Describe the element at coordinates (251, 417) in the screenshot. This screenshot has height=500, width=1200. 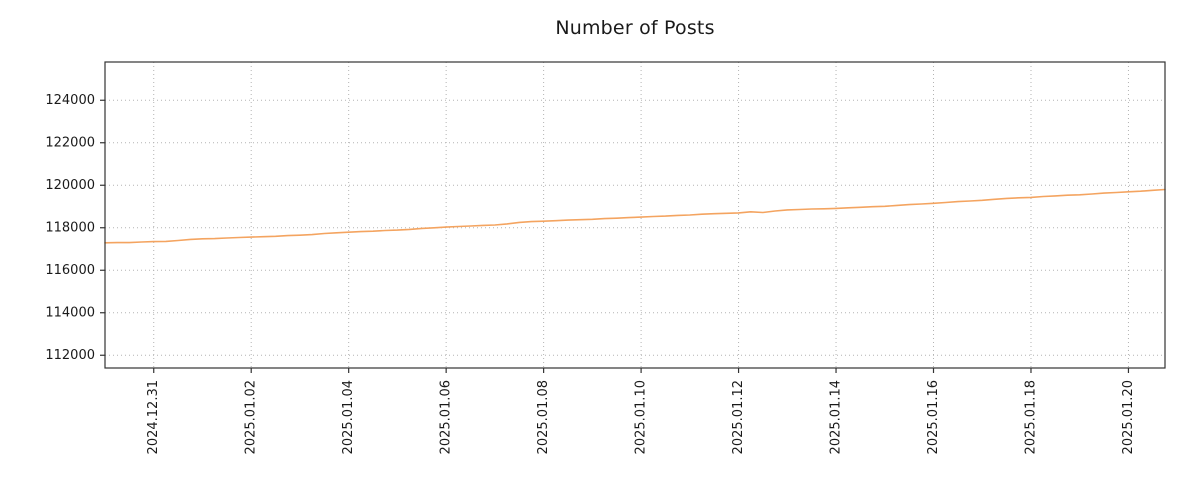
I see `x-tick-label: 2025.01.02` at that location.